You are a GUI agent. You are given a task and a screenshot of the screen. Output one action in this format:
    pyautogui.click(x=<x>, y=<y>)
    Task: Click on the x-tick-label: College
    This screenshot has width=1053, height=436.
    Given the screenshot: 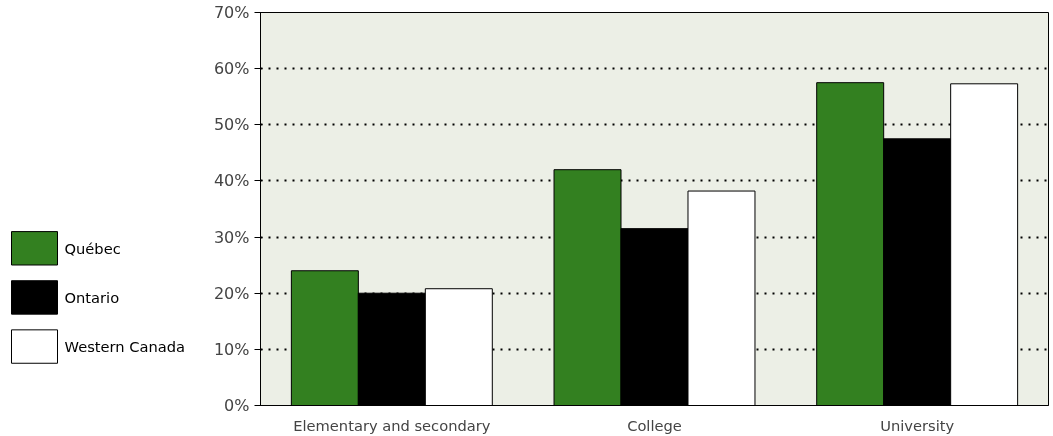 What is the action you would take?
    pyautogui.click(x=654, y=425)
    